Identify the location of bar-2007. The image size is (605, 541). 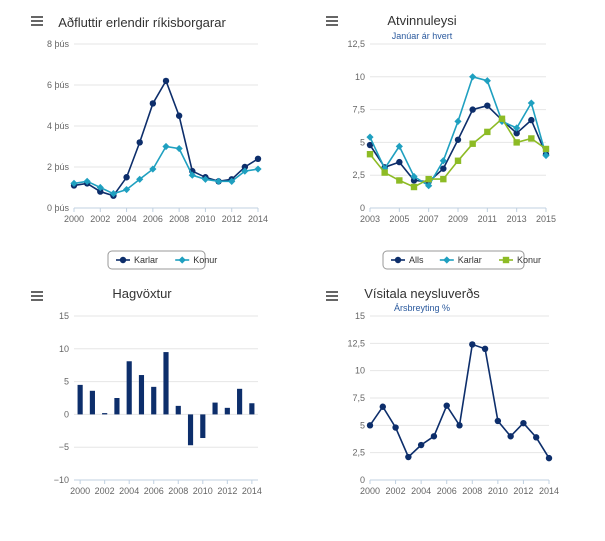
(166, 383).